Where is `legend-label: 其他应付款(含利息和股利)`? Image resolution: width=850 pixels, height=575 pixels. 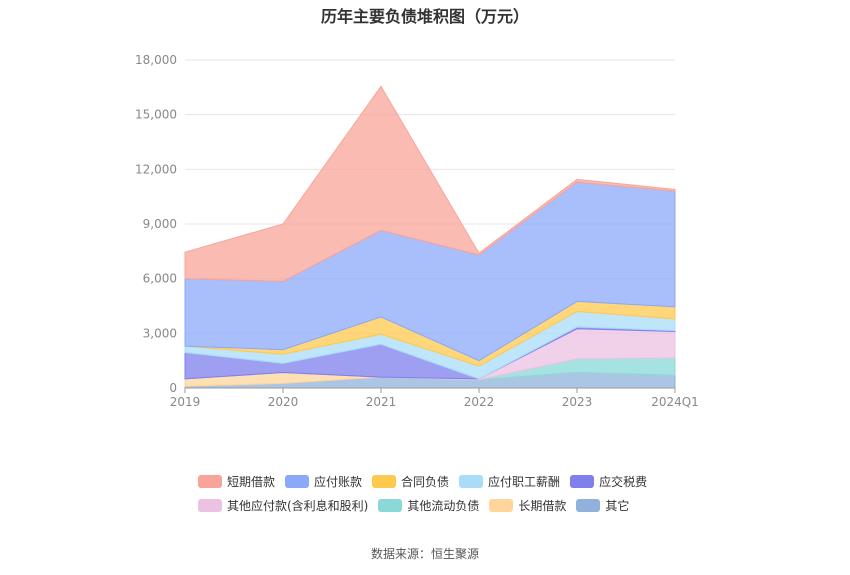
legend-label: 其他应付款(含利息和股利) is located at coordinates (298, 505).